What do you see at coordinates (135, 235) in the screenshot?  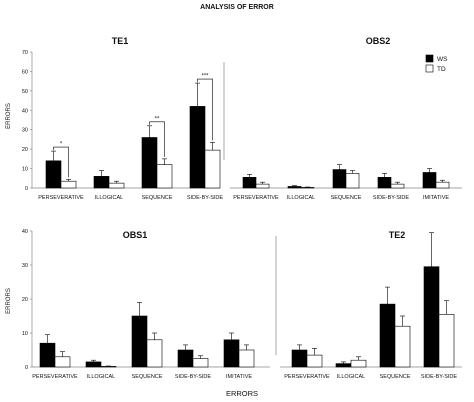 I see `panel-title: OBS1` at bounding box center [135, 235].